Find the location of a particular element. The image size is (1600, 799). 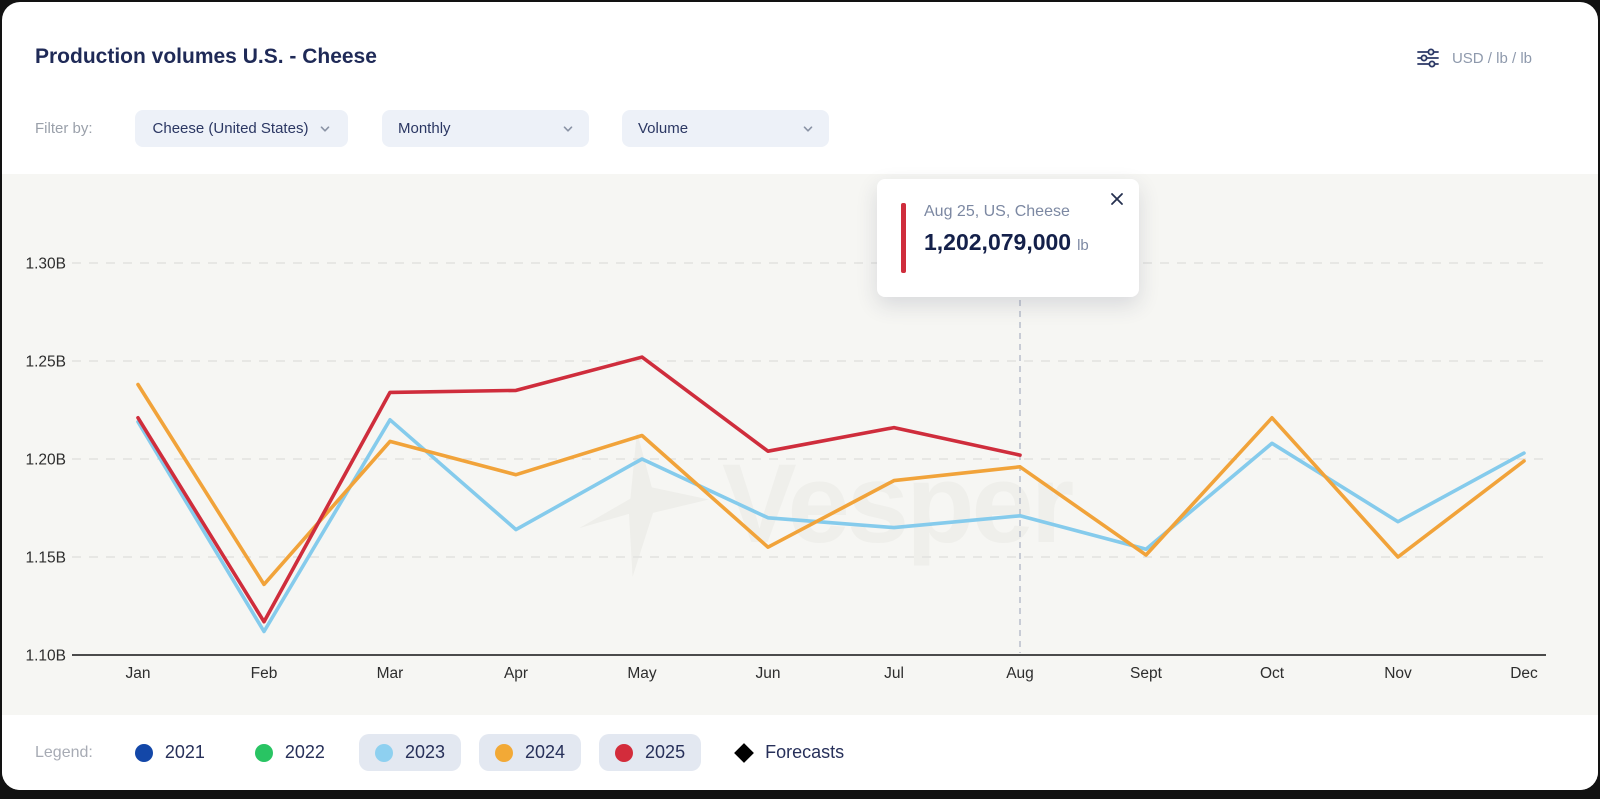

tooltip-title: Aug 25, US, Cheese is located at coordinates (997, 211).